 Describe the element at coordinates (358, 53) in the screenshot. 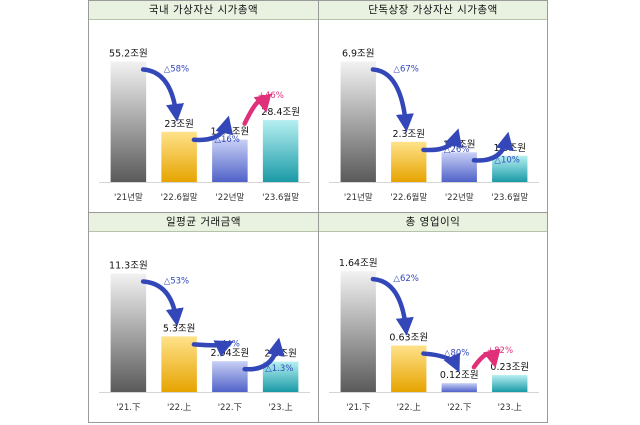

I see `value-label: 6.9조원` at that location.